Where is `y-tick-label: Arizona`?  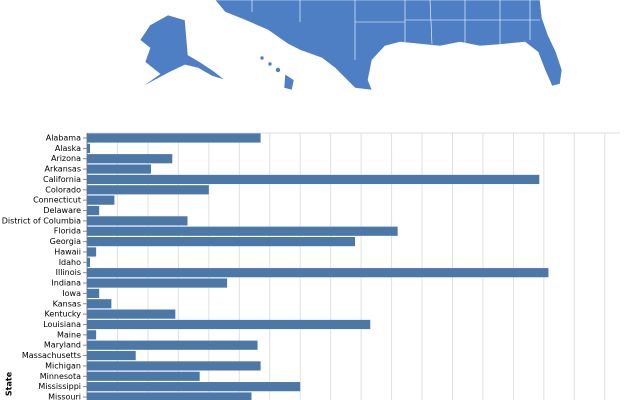 y-tick-label: Arizona is located at coordinates (66, 158).